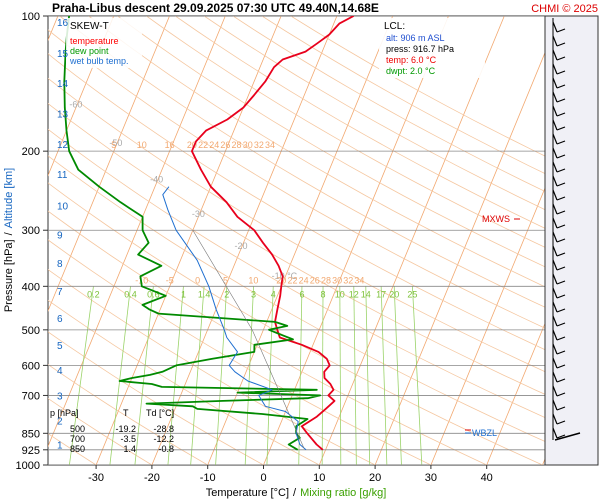 The height and width of the screenshot is (500, 600). Describe the element at coordinates (394, 294) in the screenshot. I see `mixing-ratio-label: 20` at that location.